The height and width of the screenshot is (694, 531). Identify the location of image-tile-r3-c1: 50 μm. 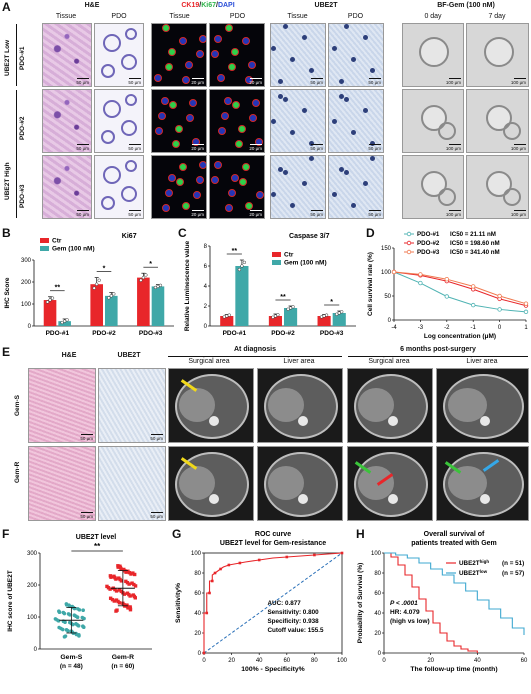
(67, 187).